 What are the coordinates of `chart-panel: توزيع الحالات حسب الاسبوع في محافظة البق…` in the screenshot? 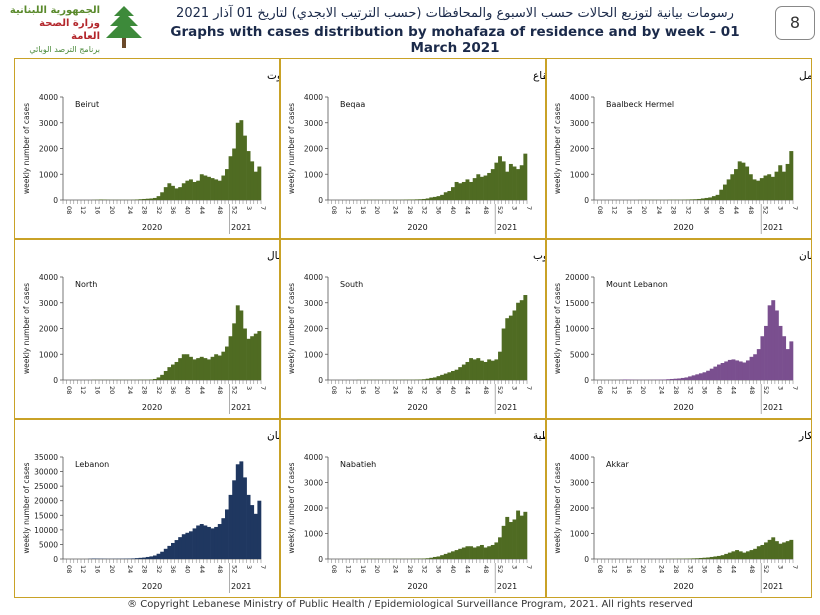 It's located at (412, 148).